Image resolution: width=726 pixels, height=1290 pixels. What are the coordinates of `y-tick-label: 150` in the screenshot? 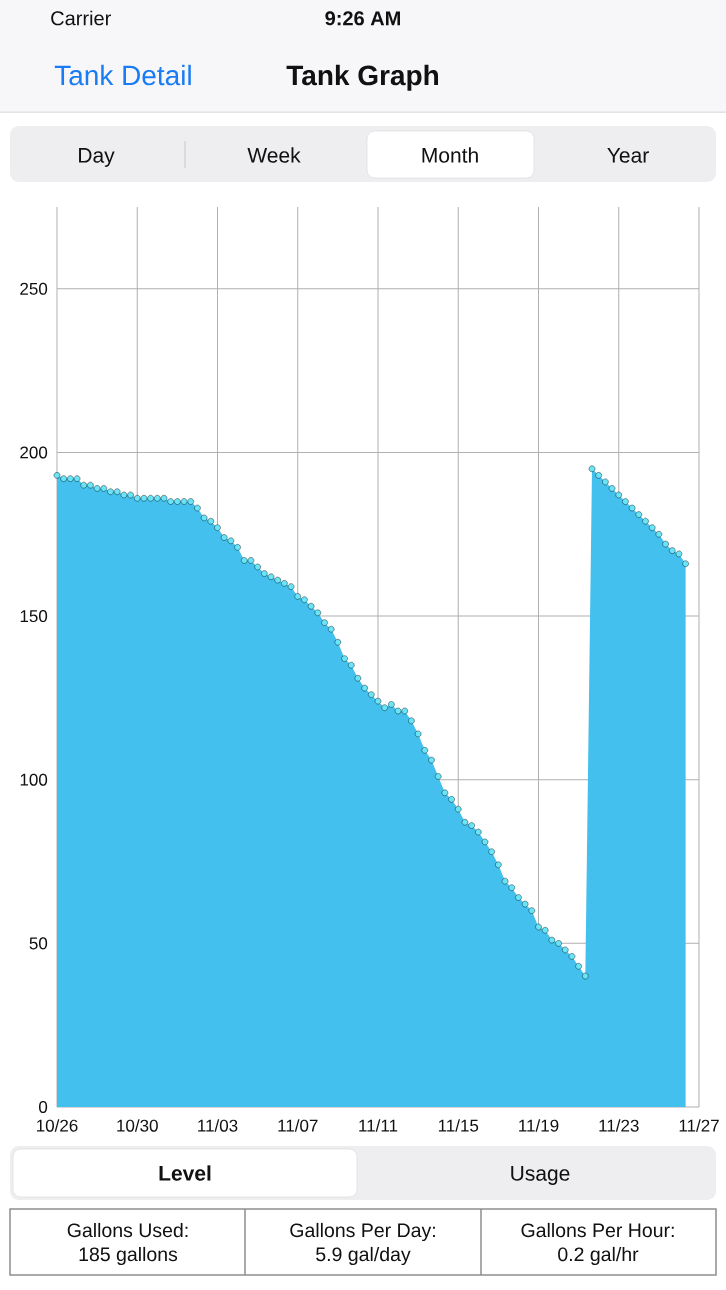 It's located at (34, 616).